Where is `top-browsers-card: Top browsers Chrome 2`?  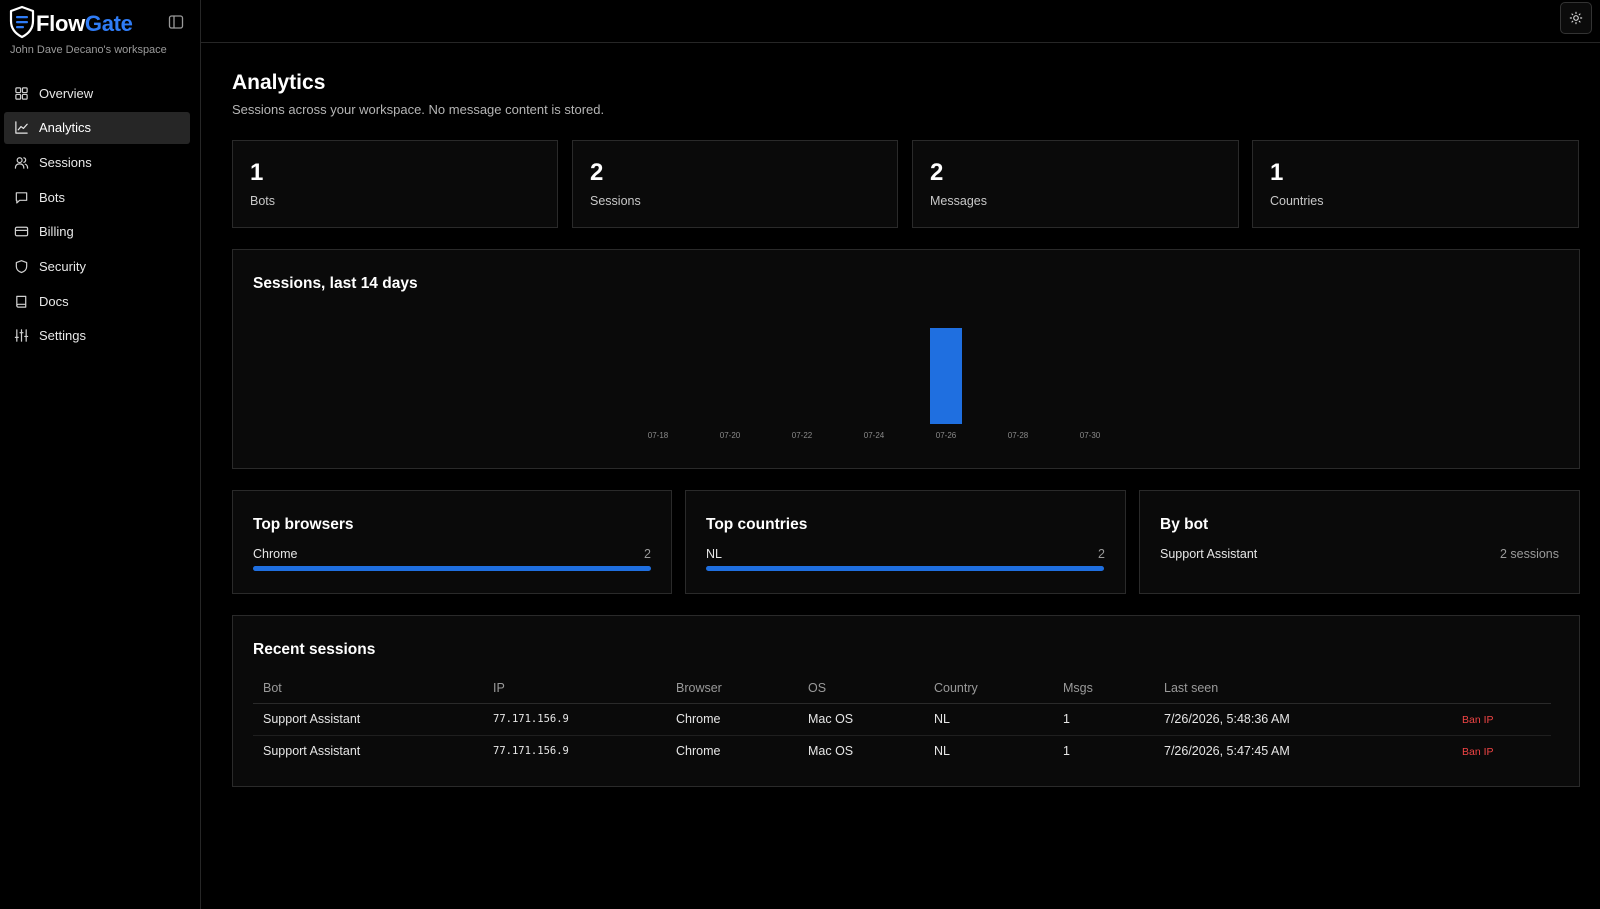 top-browsers-card: Top browsers Chrome 2 is located at coordinates (452, 542).